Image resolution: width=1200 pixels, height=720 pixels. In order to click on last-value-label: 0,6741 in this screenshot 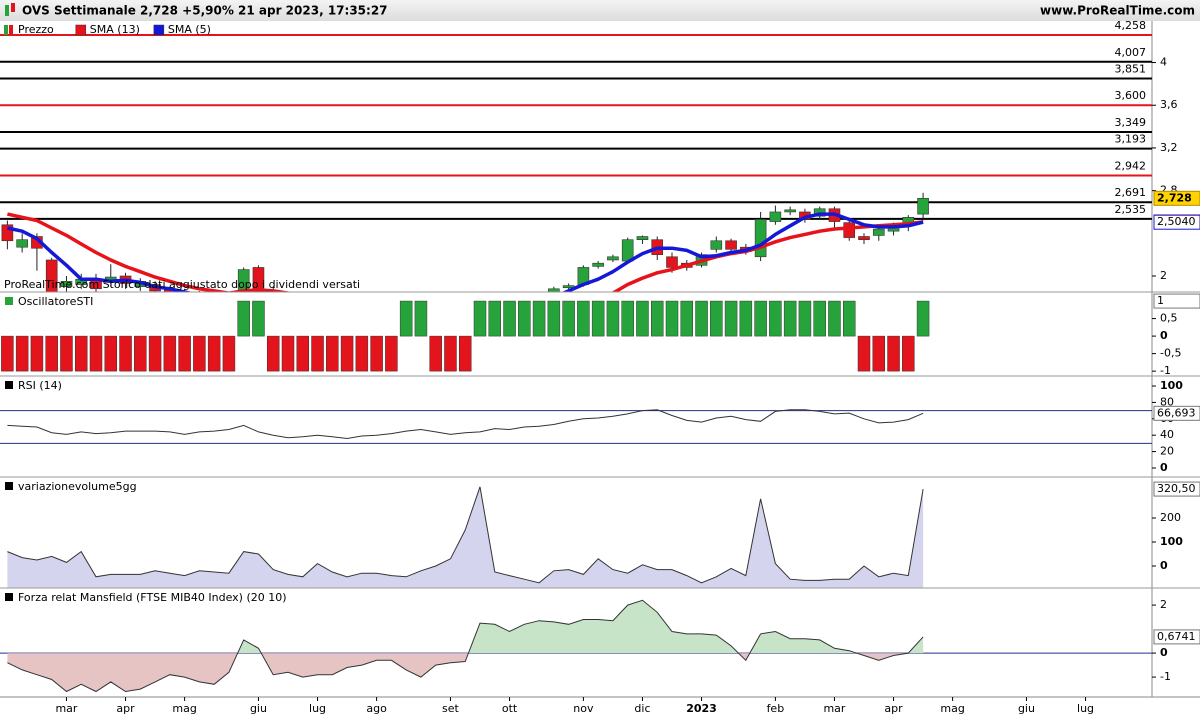, I will do `click(1176, 636)`.